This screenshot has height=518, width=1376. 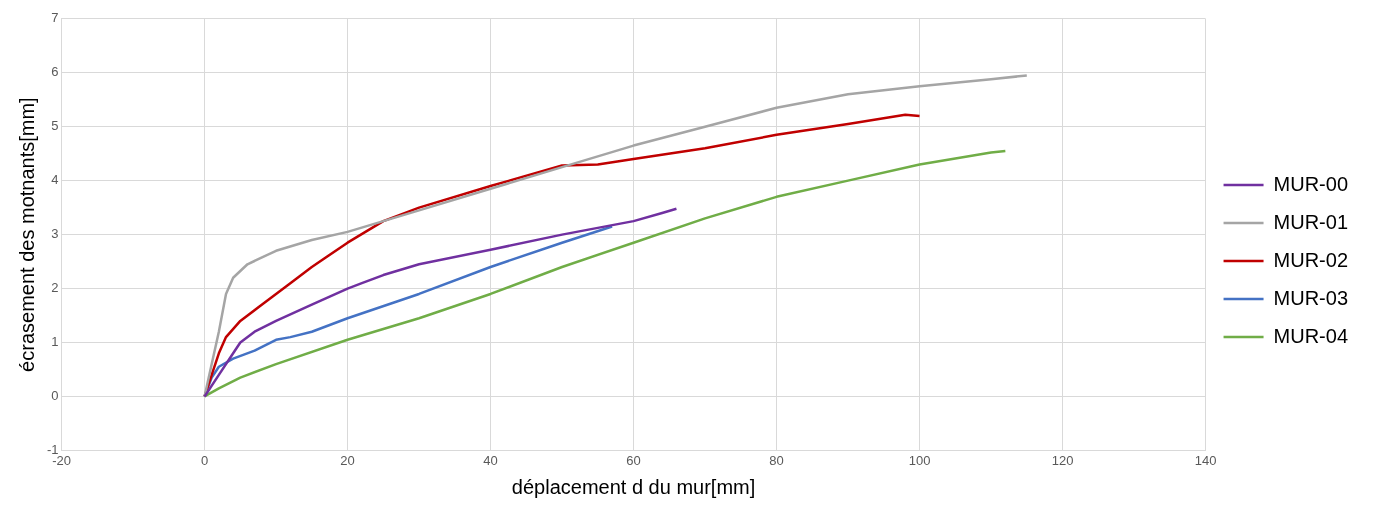 What do you see at coordinates (919, 460) in the screenshot?
I see `x-tick-label: 100` at bounding box center [919, 460].